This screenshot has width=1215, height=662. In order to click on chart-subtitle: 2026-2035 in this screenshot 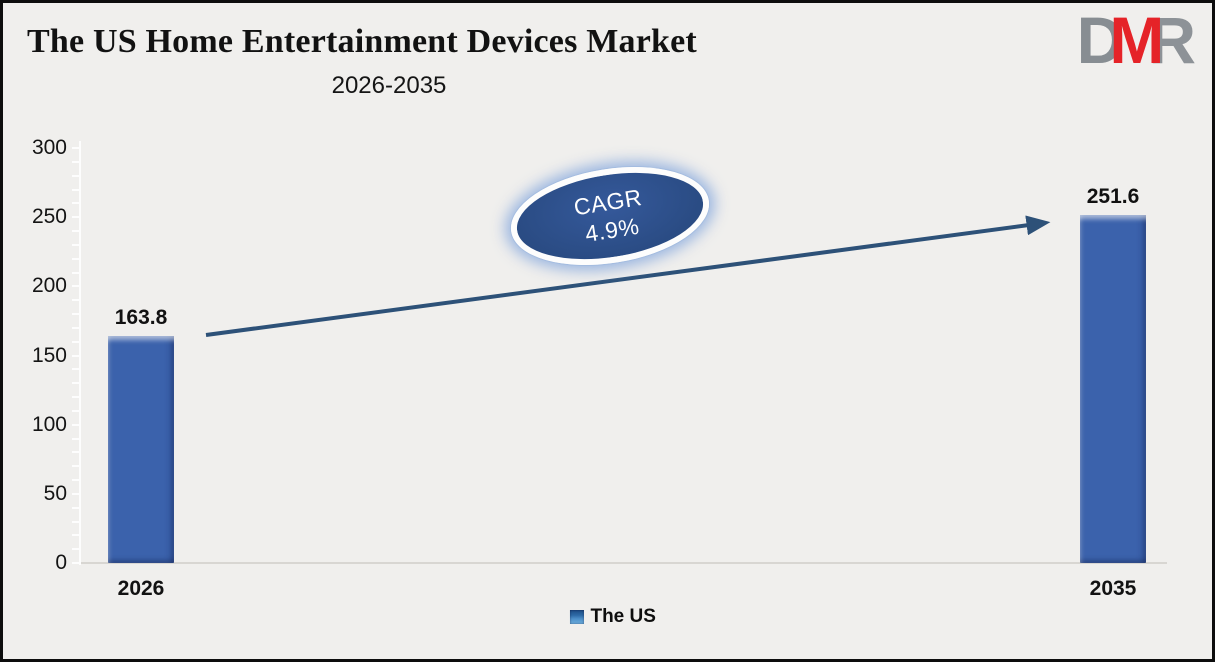, I will do `click(389, 85)`.